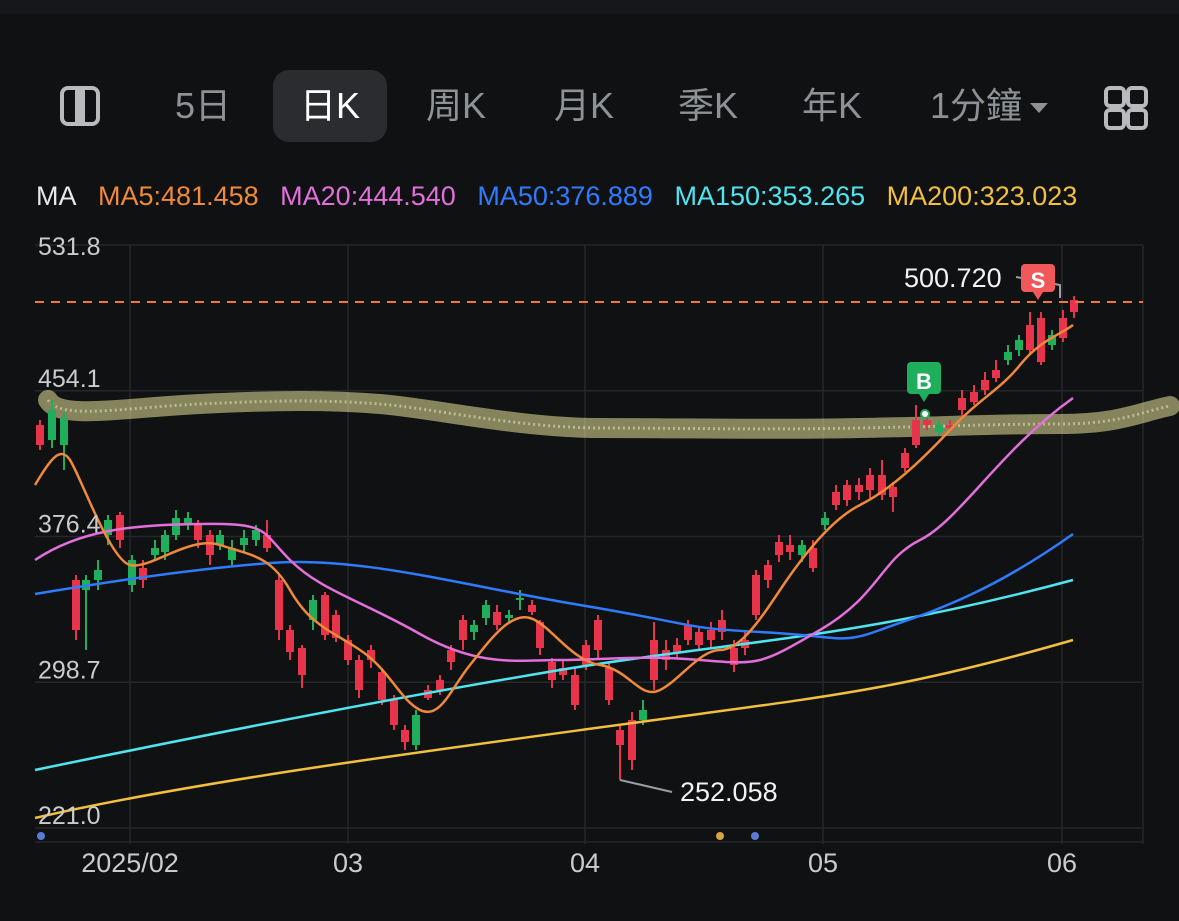 The height and width of the screenshot is (921, 1179). Describe the element at coordinates (770, 196) in the screenshot. I see `ma150-value: MA150:353.265` at that location.